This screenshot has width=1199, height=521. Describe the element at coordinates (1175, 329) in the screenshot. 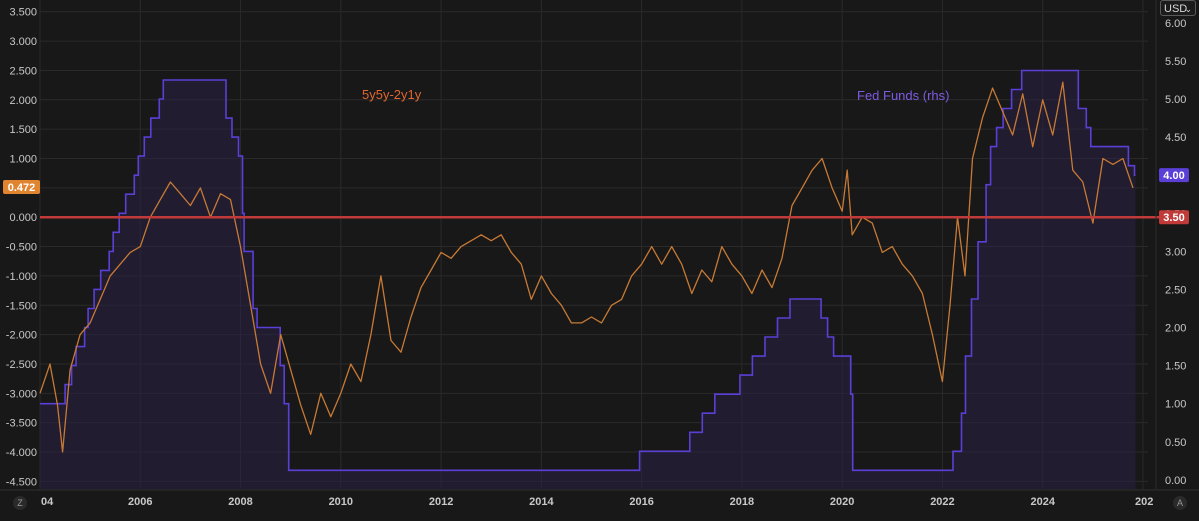

I see `right-axis-tick-label: 2.00` at that location.